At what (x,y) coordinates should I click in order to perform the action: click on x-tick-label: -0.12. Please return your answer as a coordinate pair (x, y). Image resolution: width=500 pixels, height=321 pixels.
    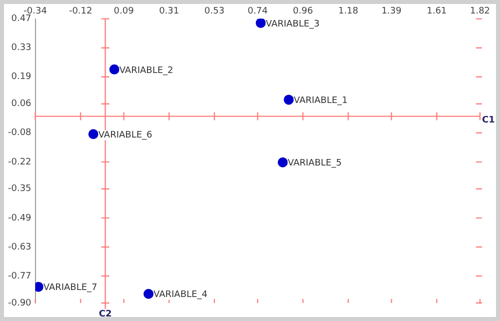
    Looking at the image, I should click on (80, 11).